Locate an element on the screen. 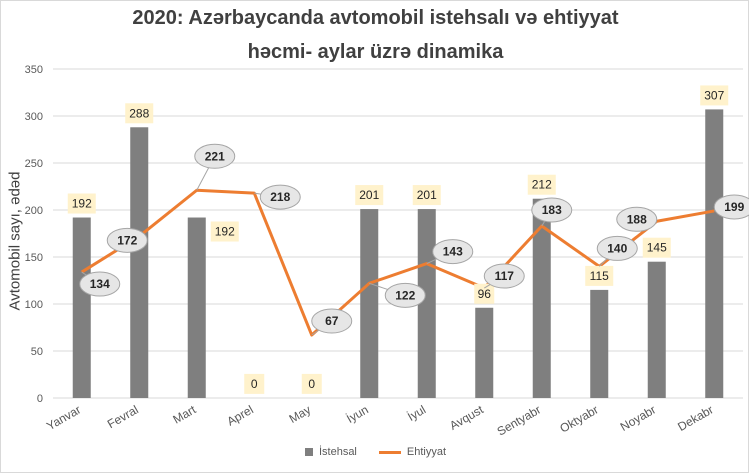 The width and height of the screenshot is (749, 474). x-tick-label: Yanvar is located at coordinates (63, 417).